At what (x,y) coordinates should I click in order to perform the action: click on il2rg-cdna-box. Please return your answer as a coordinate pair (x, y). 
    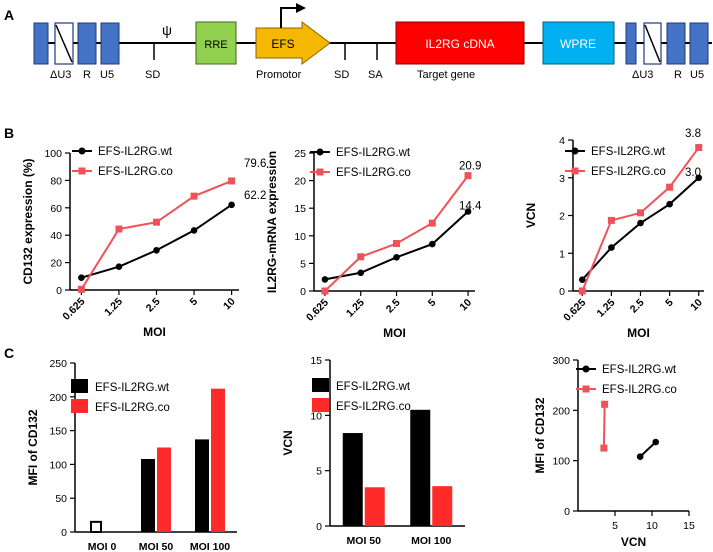
    Looking at the image, I should click on (460, 43).